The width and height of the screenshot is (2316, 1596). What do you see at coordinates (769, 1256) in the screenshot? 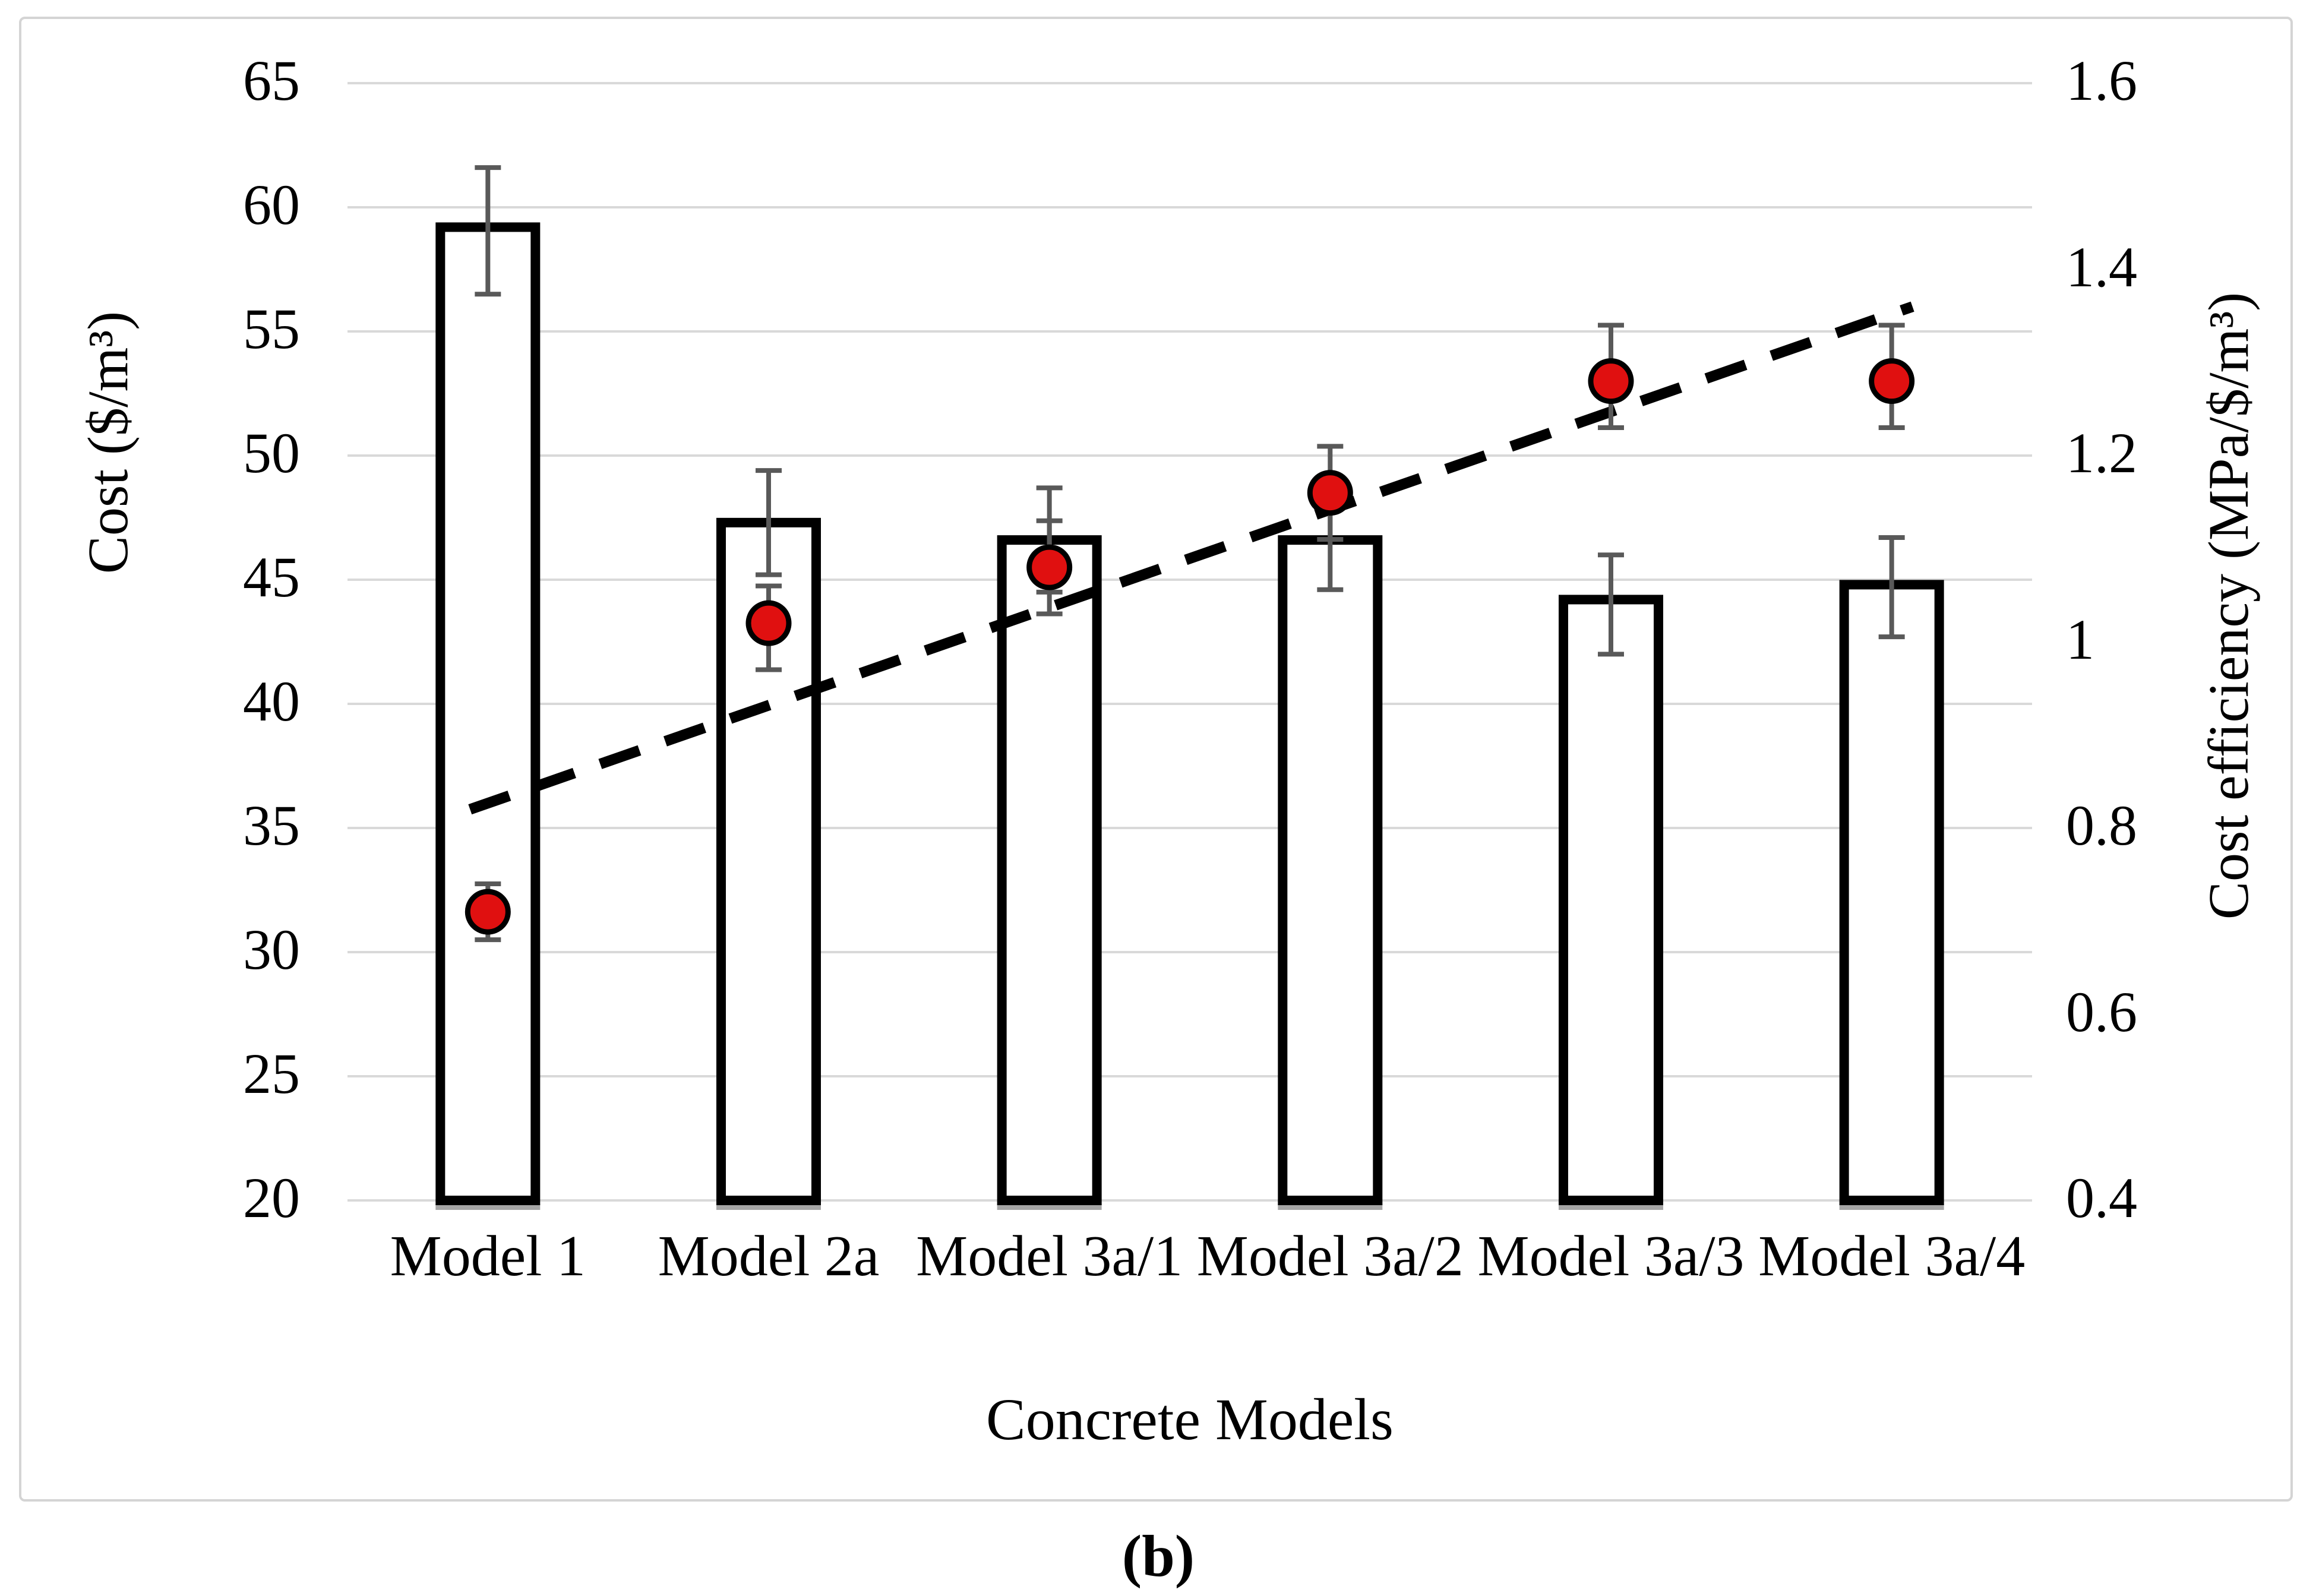
I see `category-label: Model 2a` at bounding box center [769, 1256].